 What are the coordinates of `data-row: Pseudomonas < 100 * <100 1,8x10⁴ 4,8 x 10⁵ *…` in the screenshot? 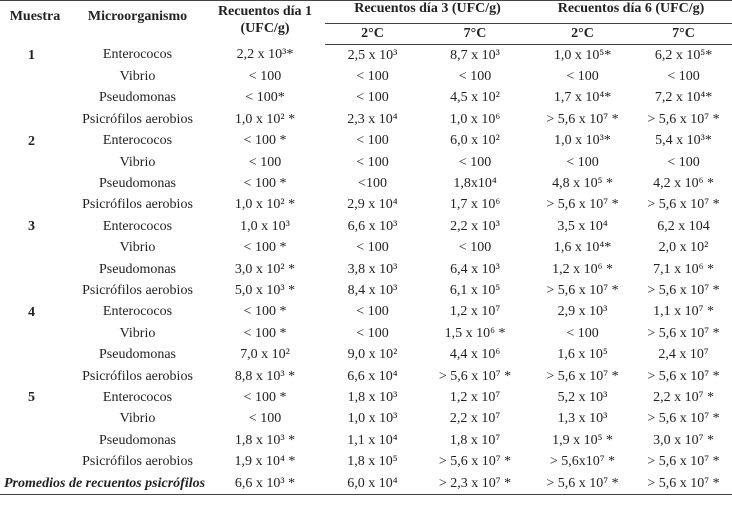 It's located at (366, 183).